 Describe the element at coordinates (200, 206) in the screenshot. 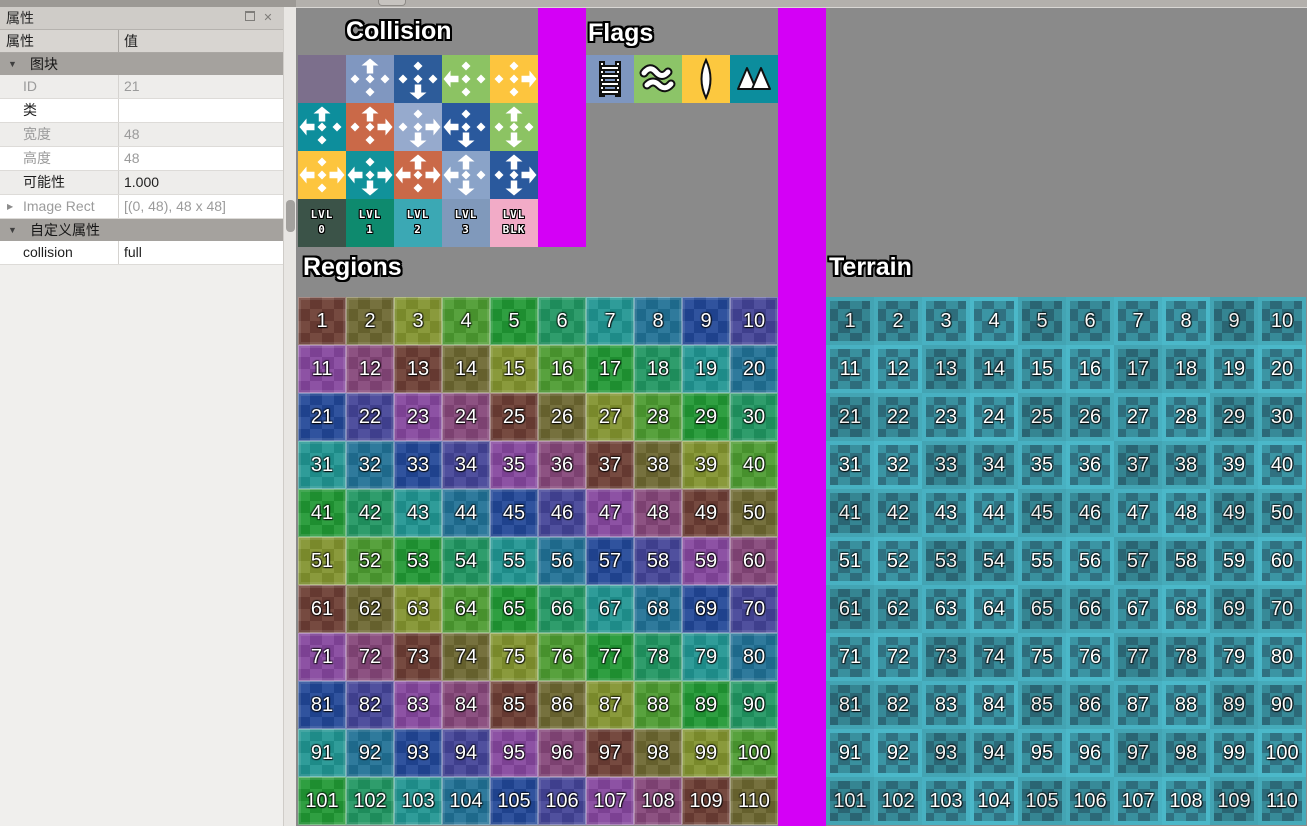

I see `property-value: [(0, 48), 48 x 48]` at that location.